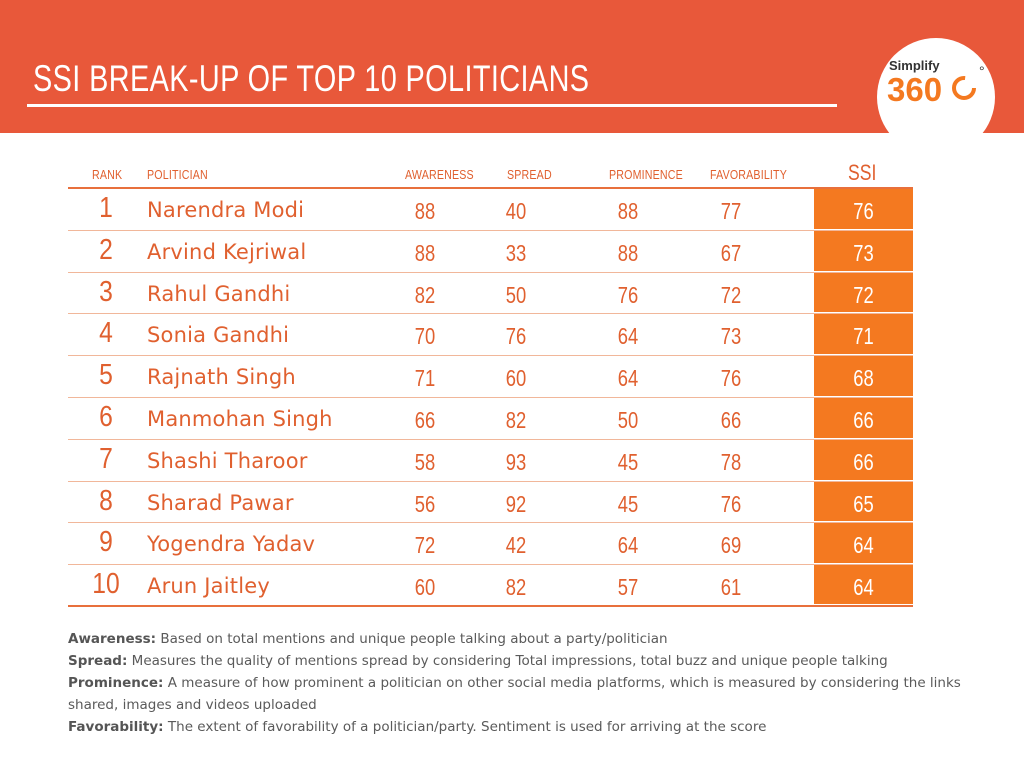 Image resolution: width=1024 pixels, height=768 pixels. What do you see at coordinates (863, 504) in the screenshot?
I see `ssi-value-cell: 65` at bounding box center [863, 504].